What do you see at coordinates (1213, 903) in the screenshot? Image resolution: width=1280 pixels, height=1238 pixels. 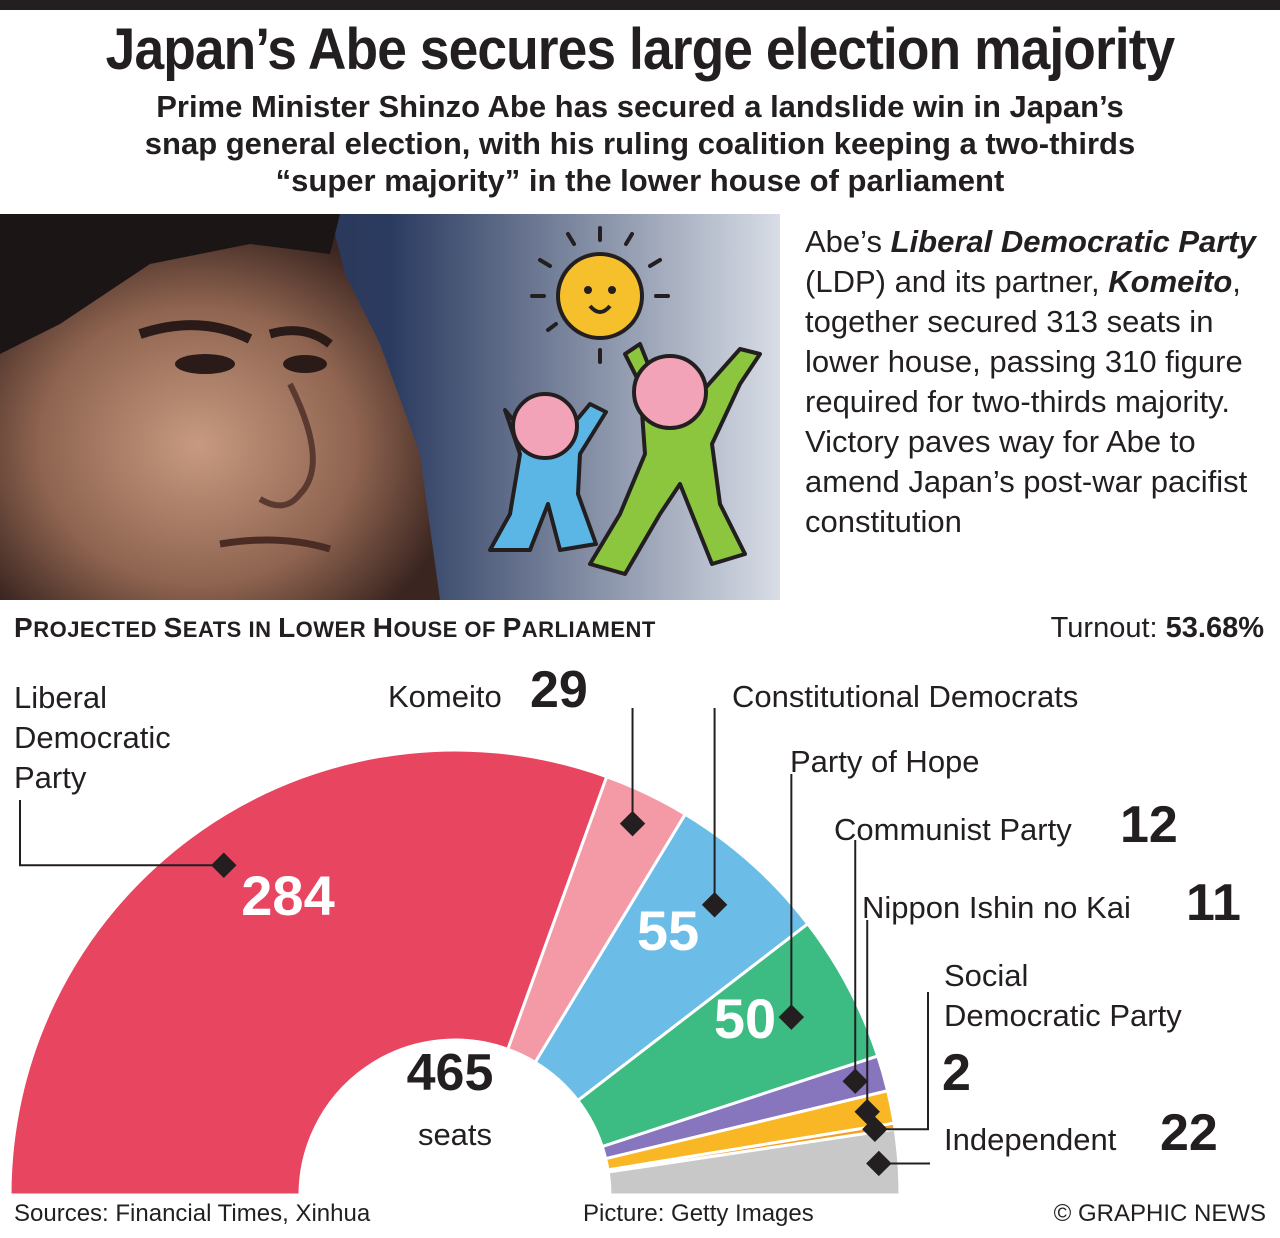 I see `value-ishin: 11` at bounding box center [1213, 903].